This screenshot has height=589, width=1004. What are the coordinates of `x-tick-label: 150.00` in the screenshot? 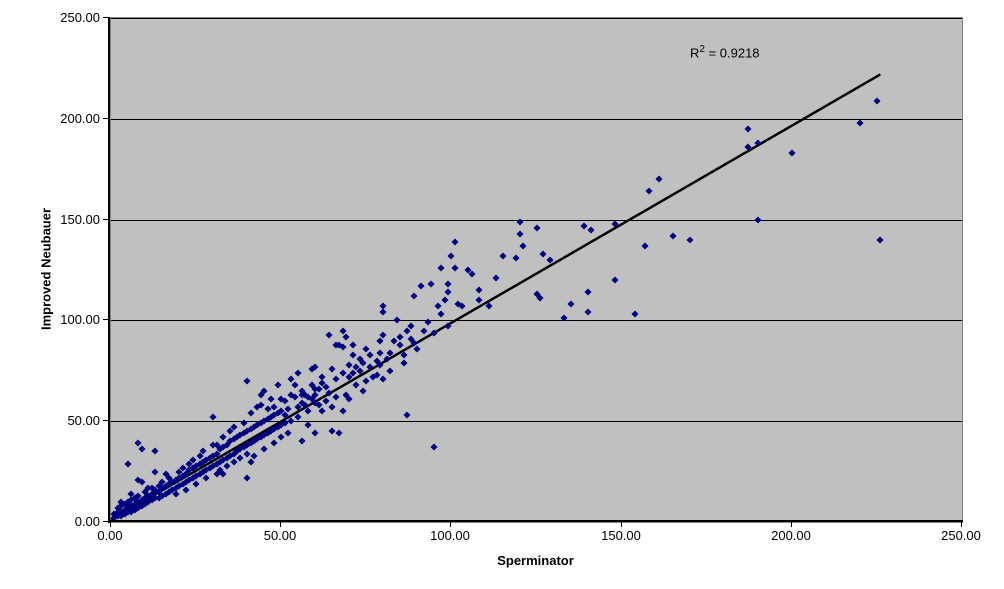 It's located at (621, 535).